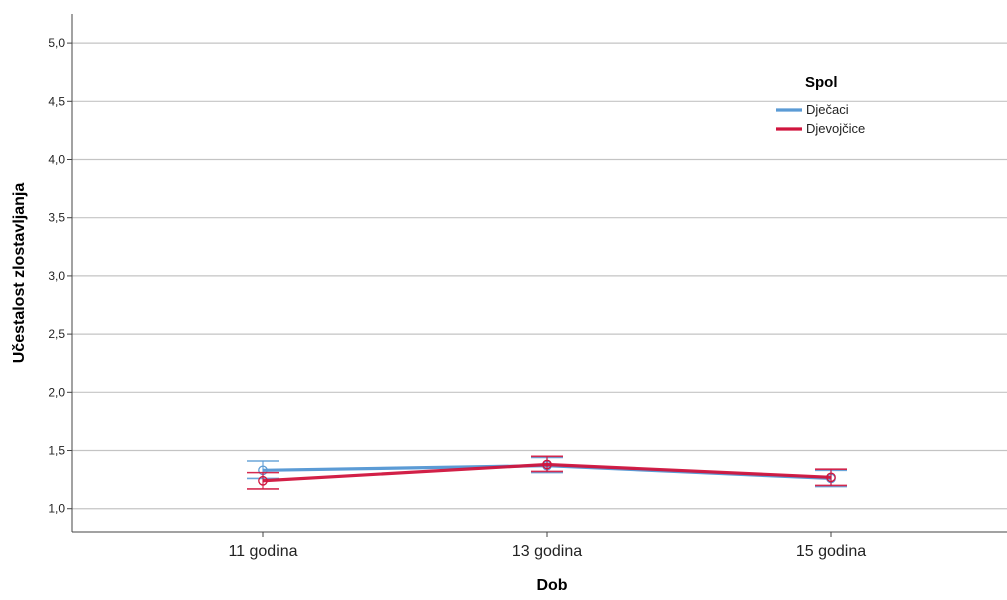 The image size is (1007, 600). I want to click on y-axis-title: Učestalost zlostavljanja, so click(19, 273).